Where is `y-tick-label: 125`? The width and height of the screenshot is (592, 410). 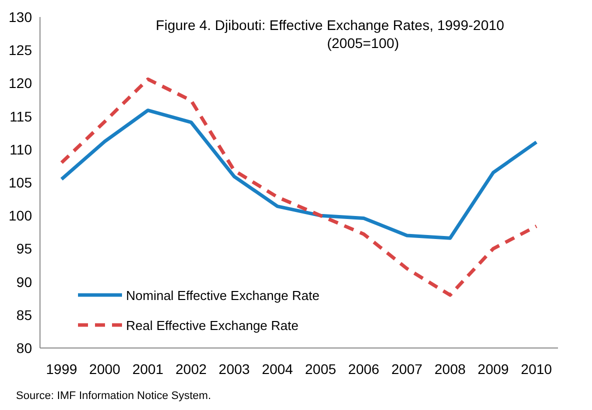
y-tick-label: 125 is located at coordinates (20, 50).